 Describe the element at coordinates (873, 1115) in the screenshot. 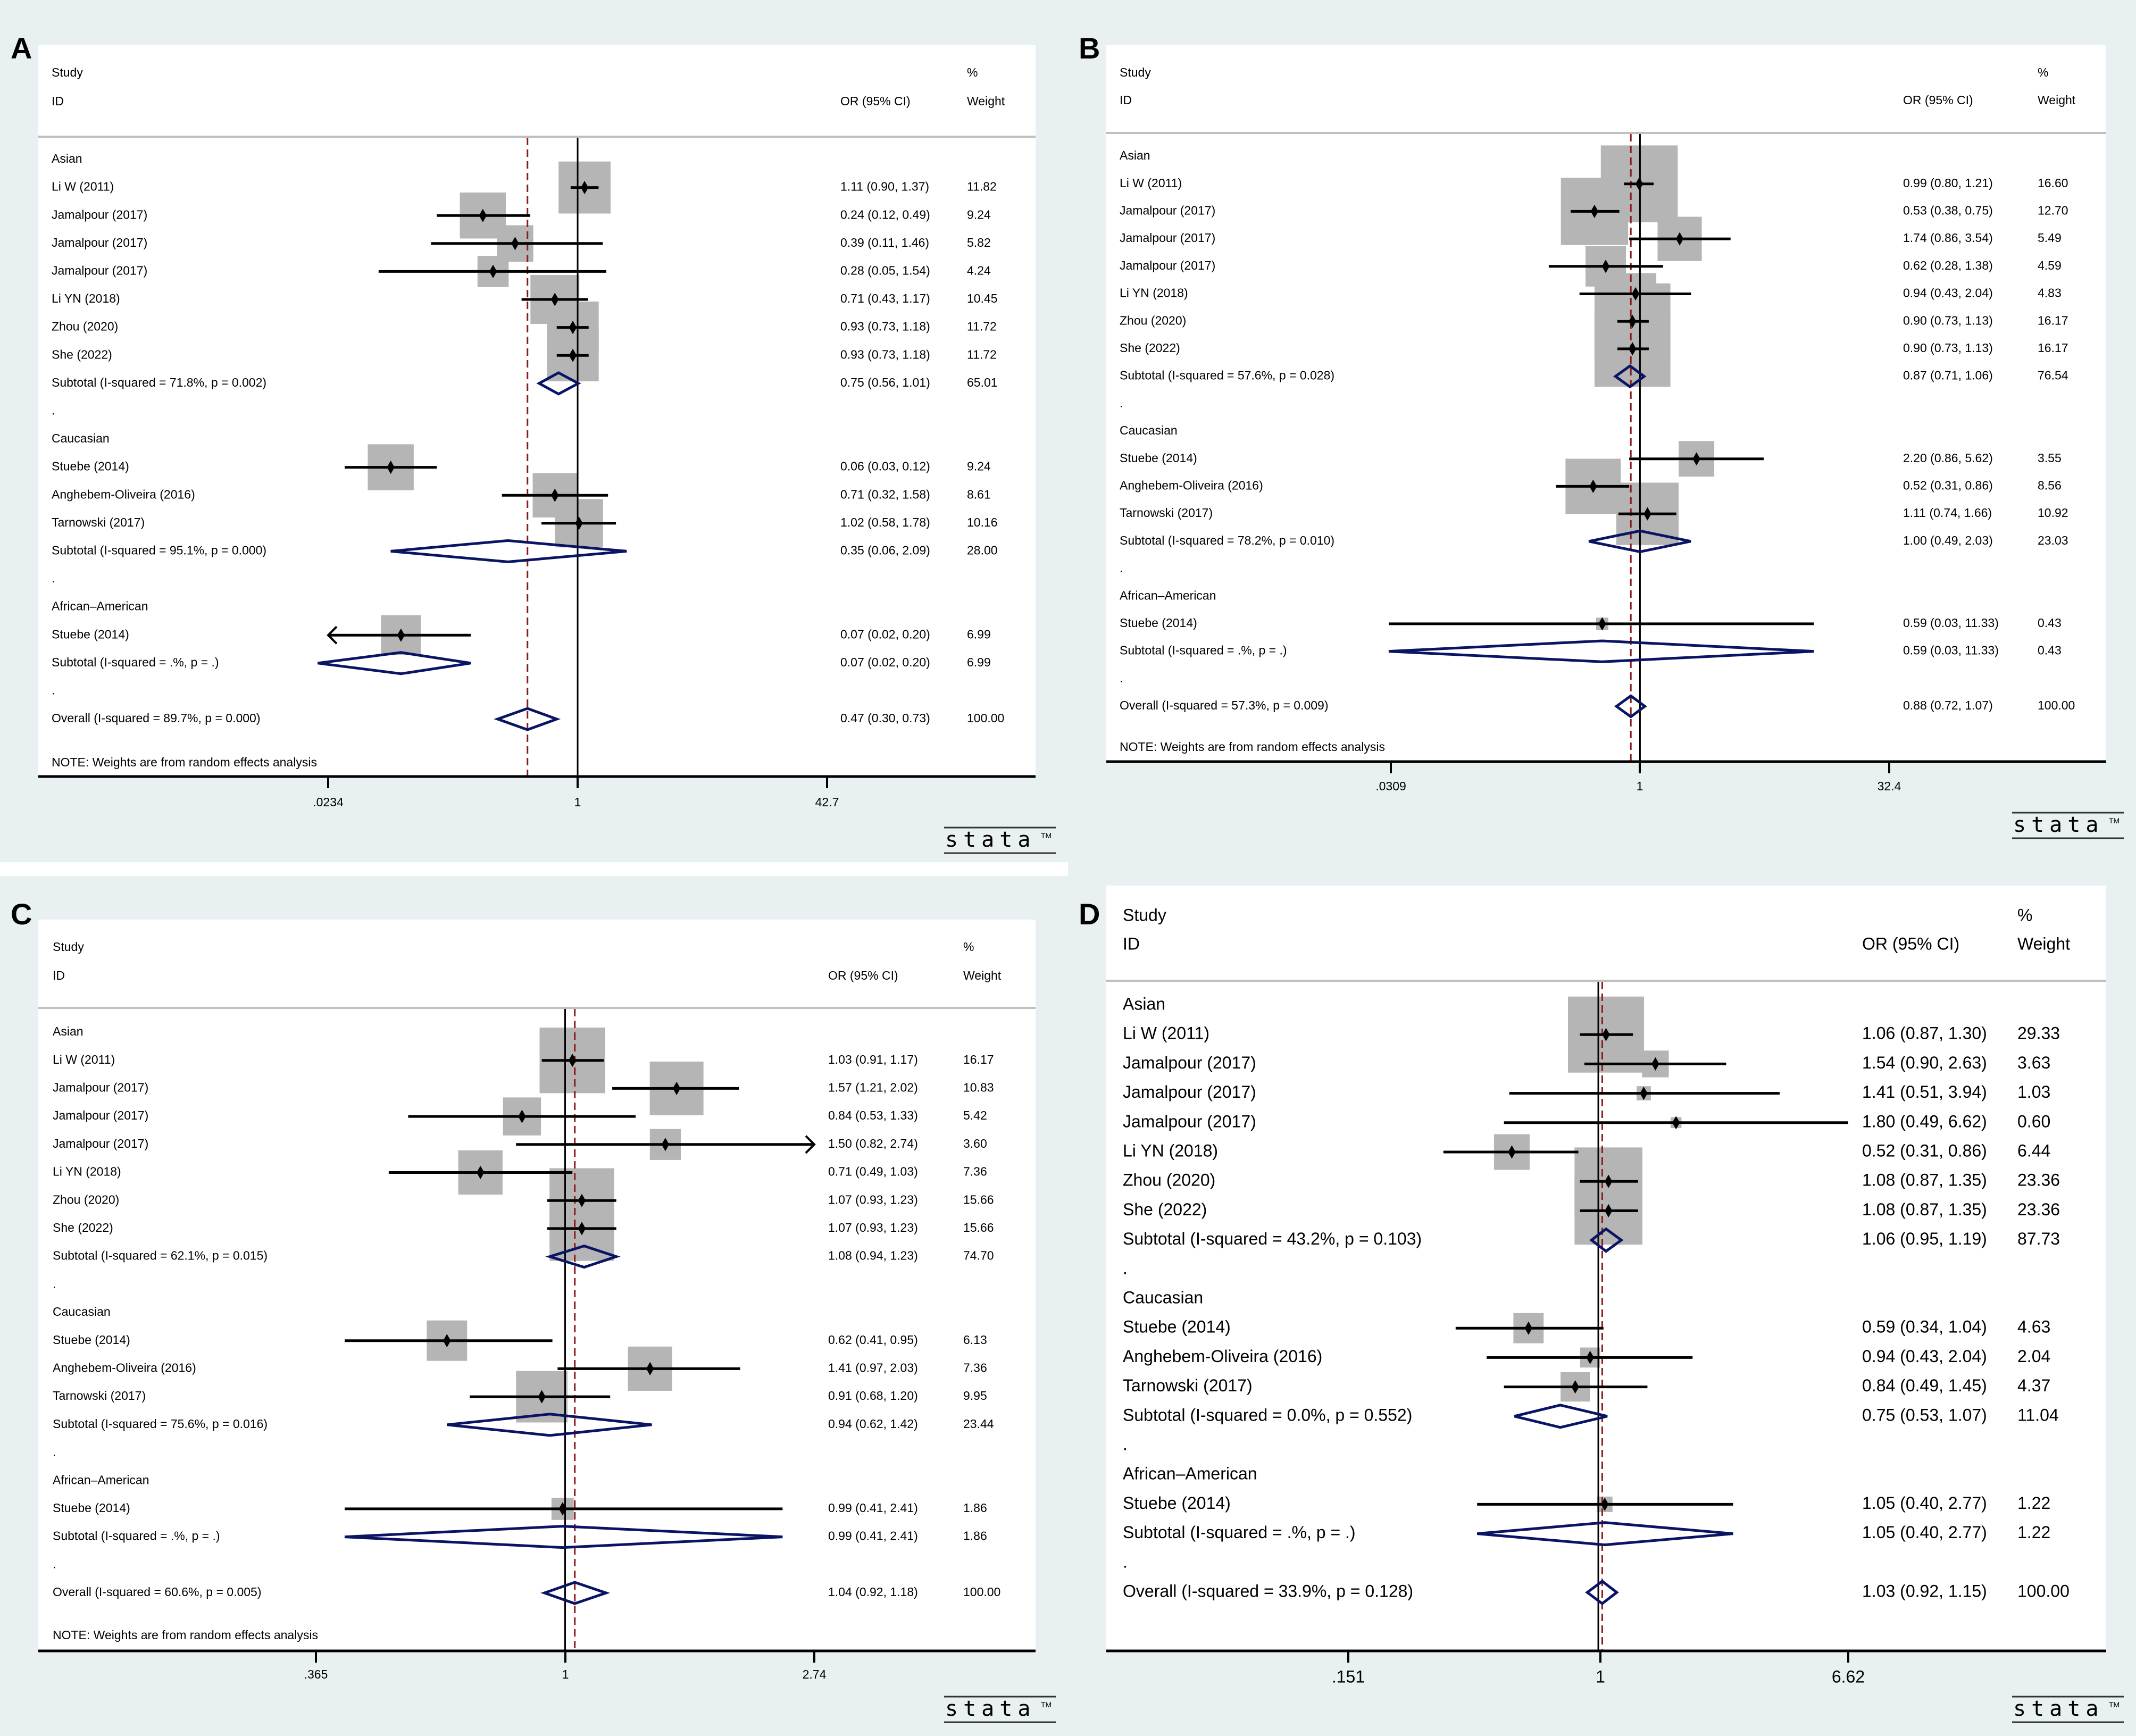

I see `row-effect-text: 0.84 (0.53, 1.33)` at that location.